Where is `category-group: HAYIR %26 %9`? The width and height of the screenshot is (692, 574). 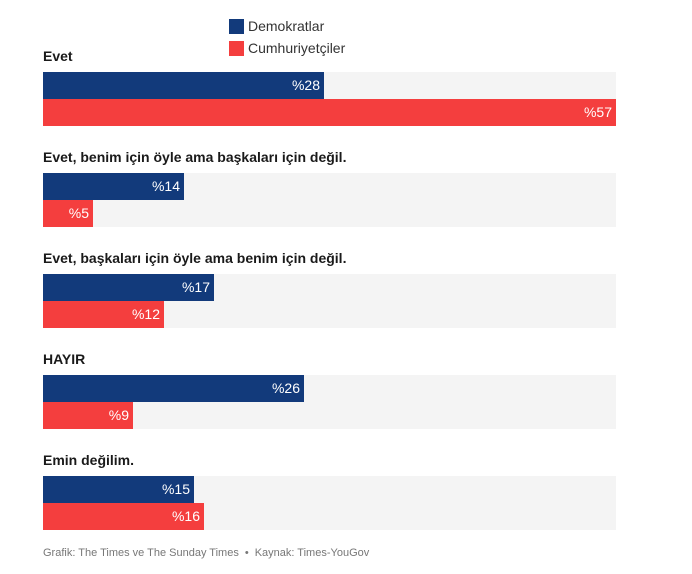
category-group: HAYIR %26 %9 is located at coordinates (329, 392).